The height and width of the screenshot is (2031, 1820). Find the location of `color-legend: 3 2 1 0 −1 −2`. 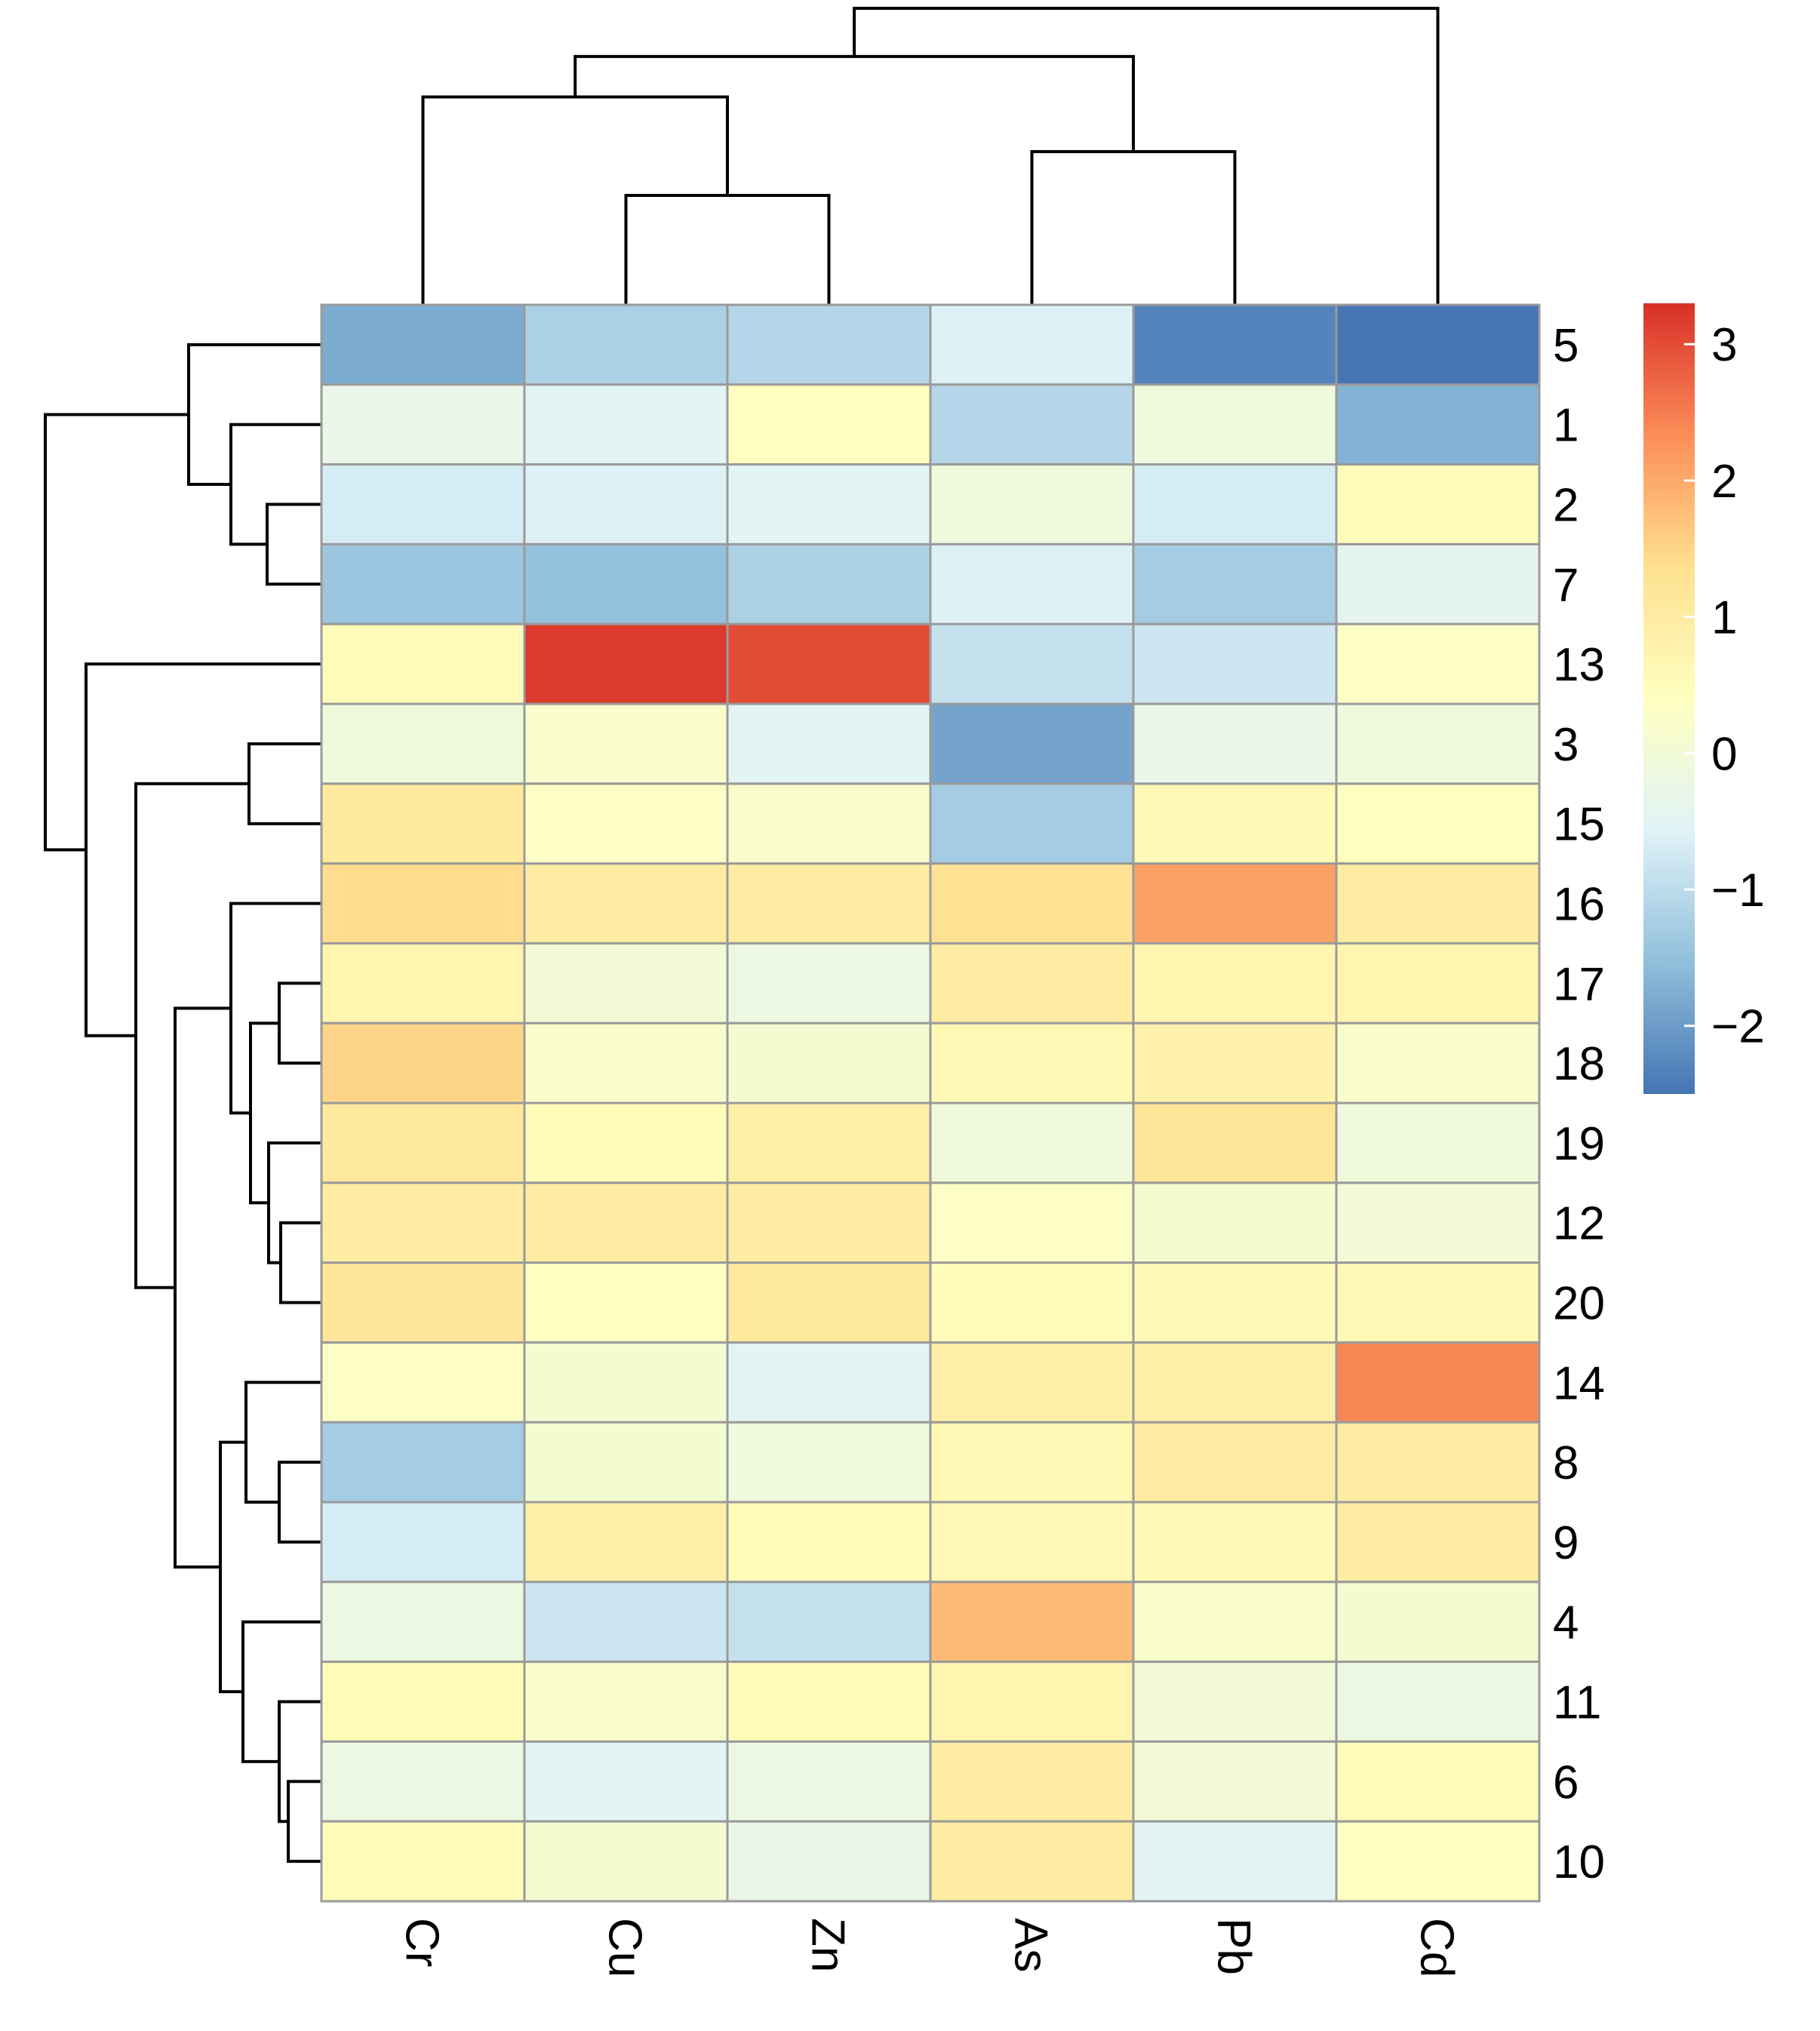

color-legend: 3 2 1 0 −1 −2 is located at coordinates (1704, 698).